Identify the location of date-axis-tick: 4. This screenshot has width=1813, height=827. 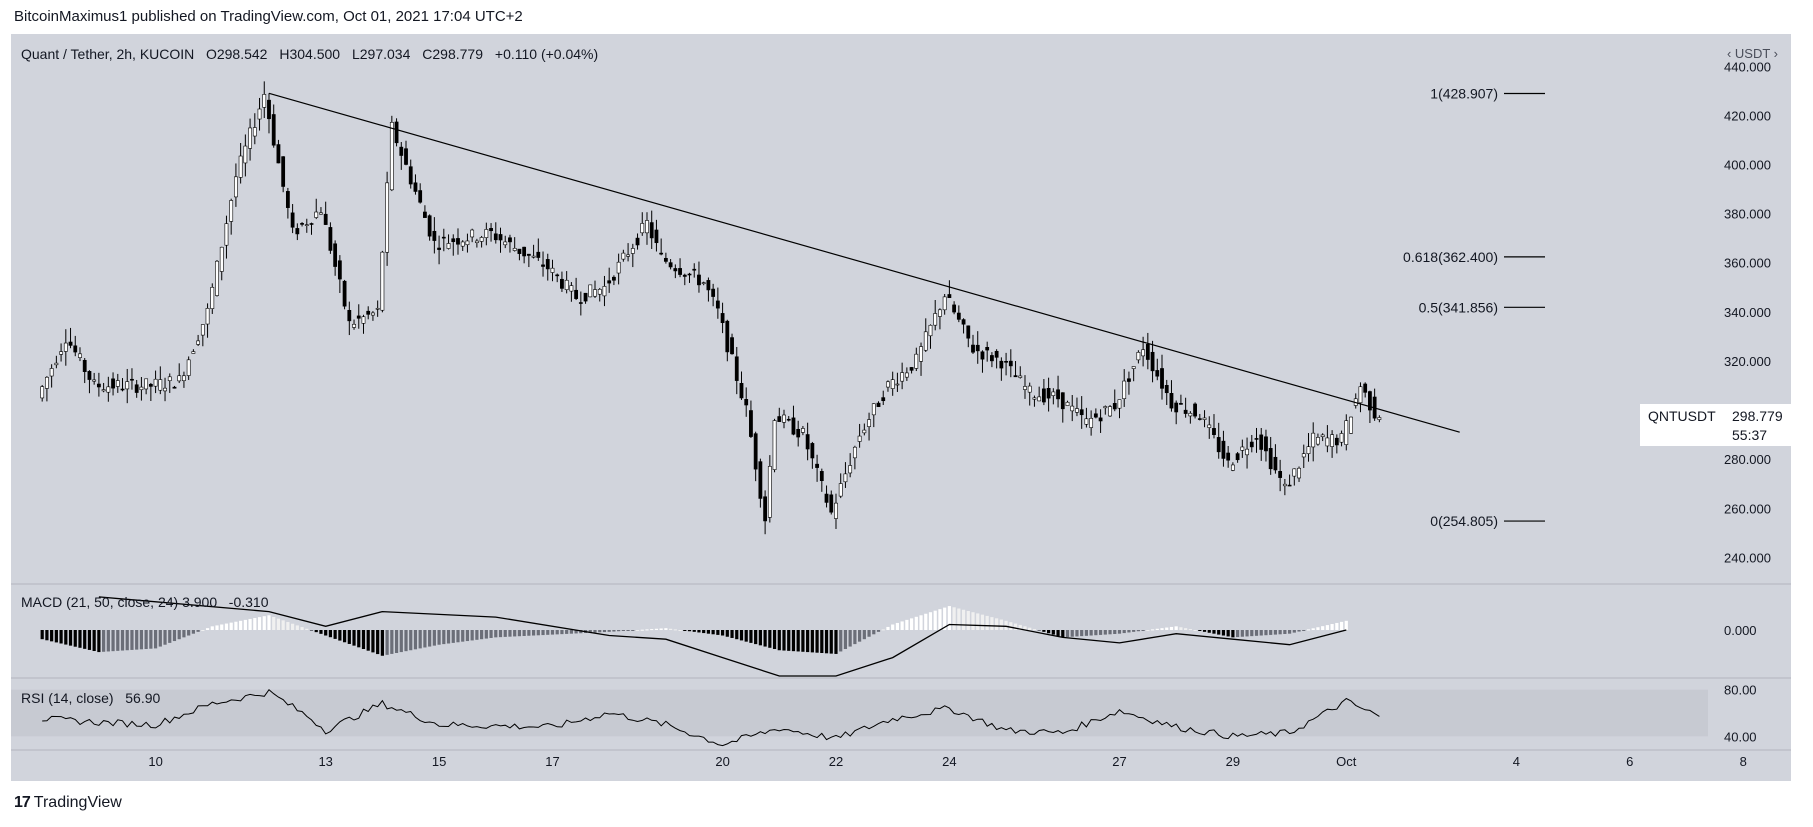
(1516, 761).